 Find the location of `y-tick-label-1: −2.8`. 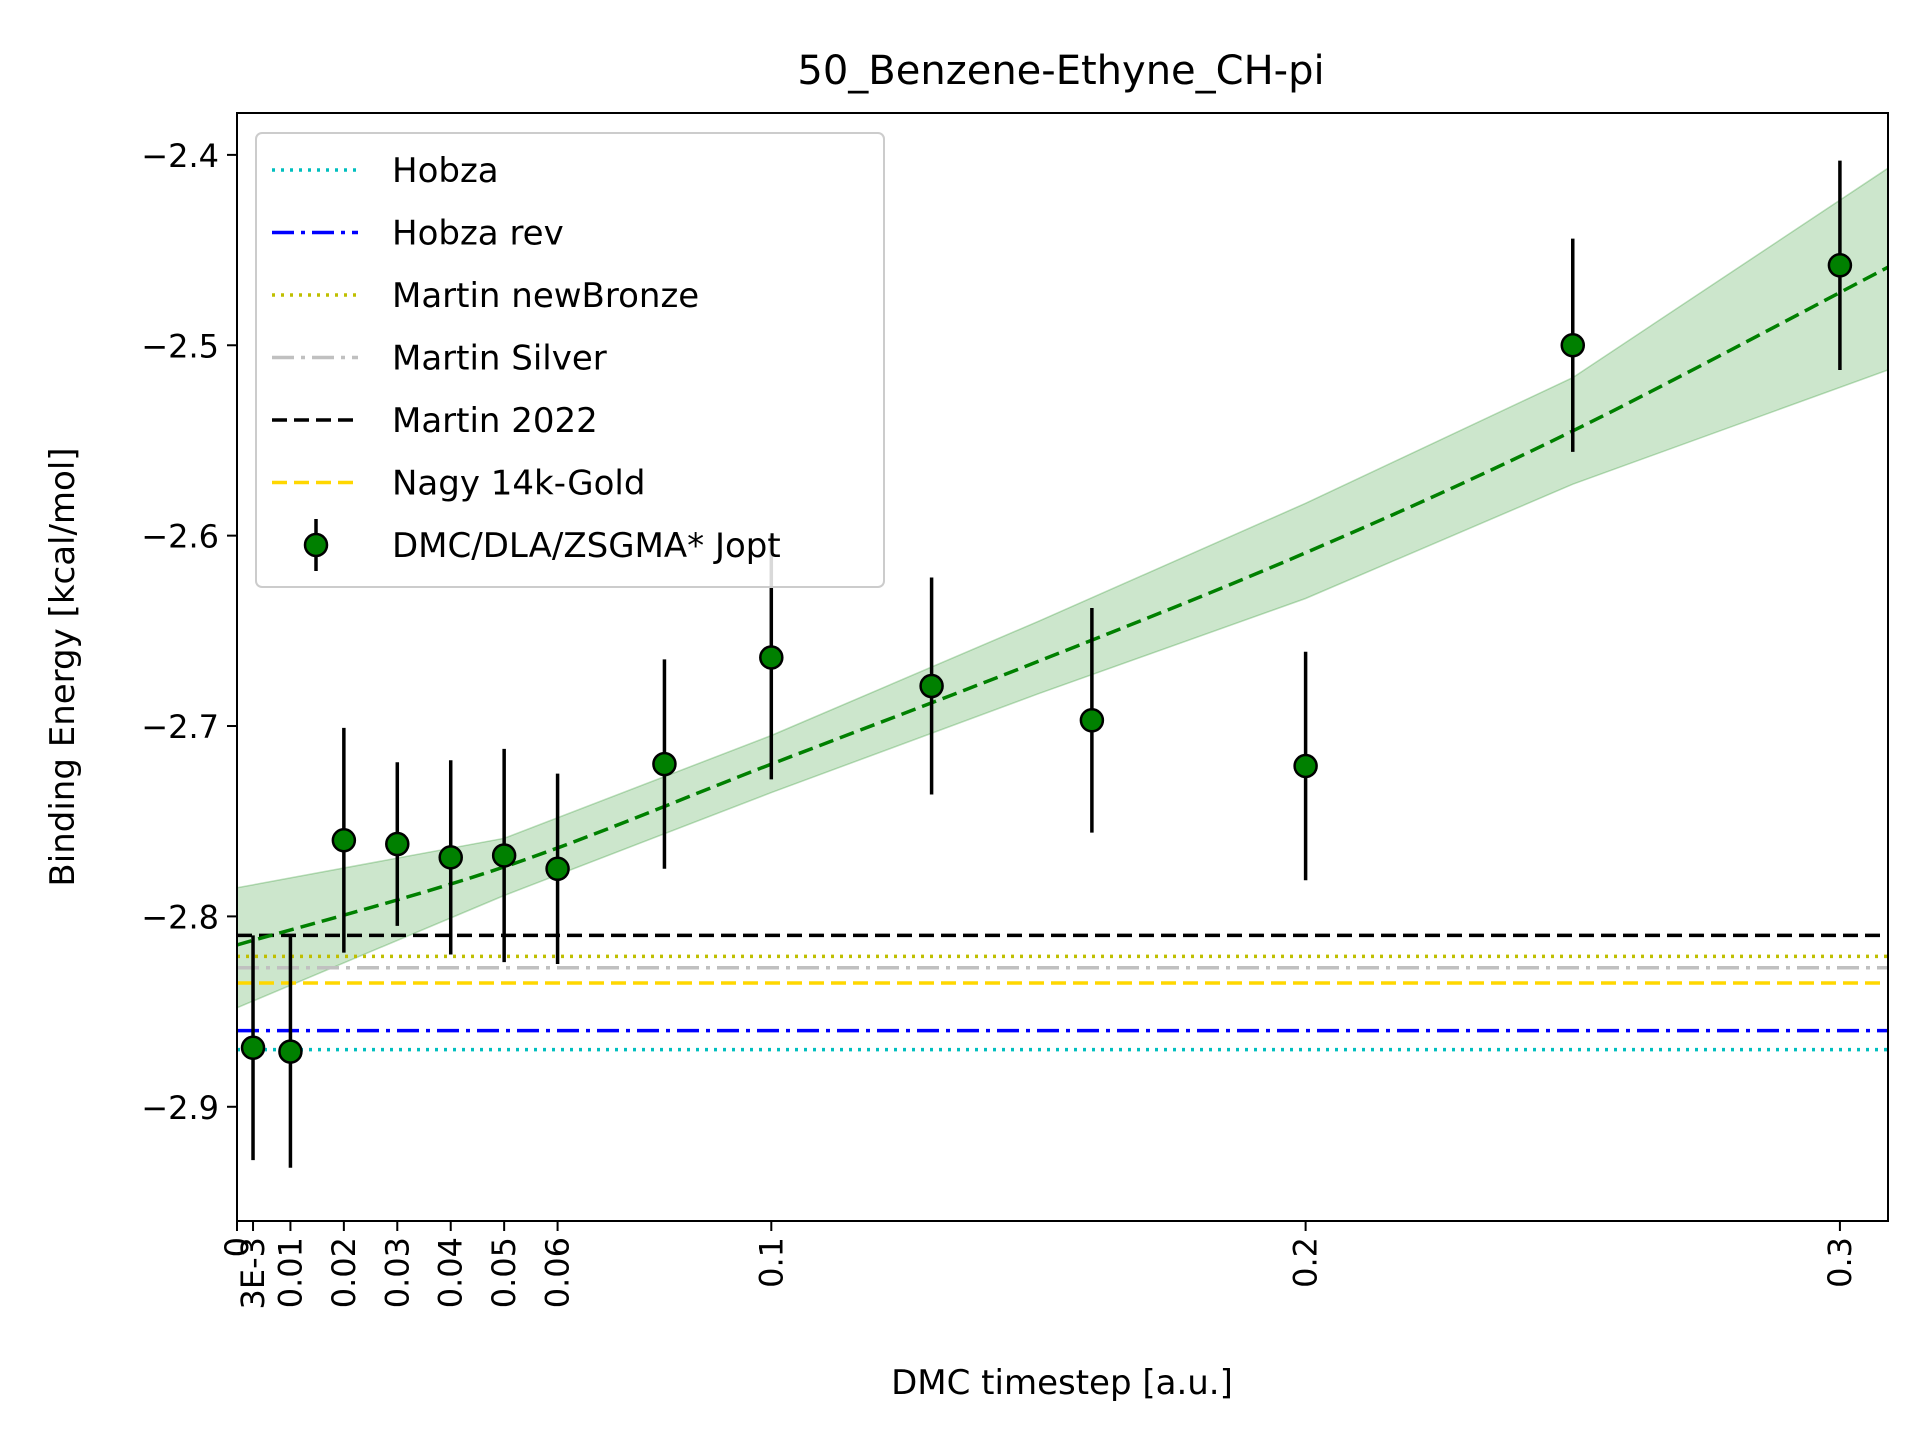

y-tick-label-1: −2.8 is located at coordinates (180, 917).